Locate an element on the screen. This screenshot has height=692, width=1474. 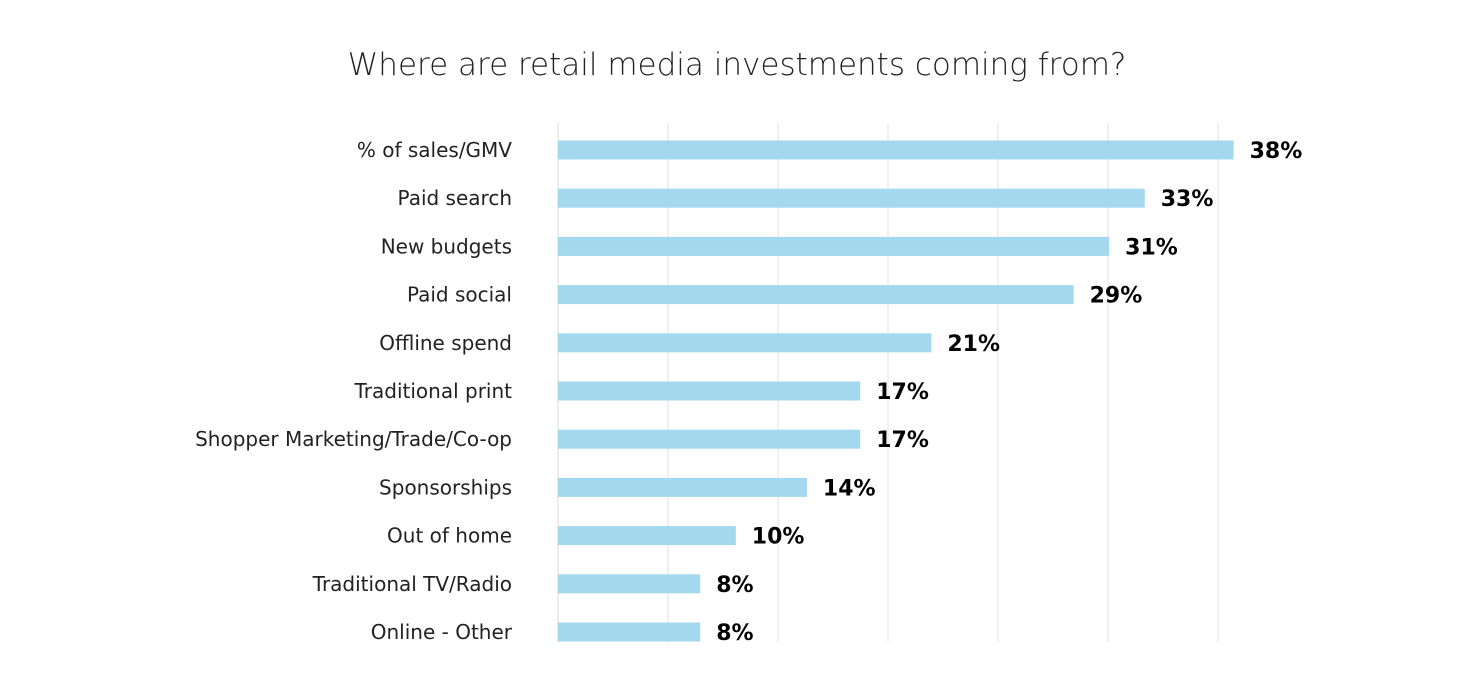
category-label: % of sales/GMV is located at coordinates (434, 150).